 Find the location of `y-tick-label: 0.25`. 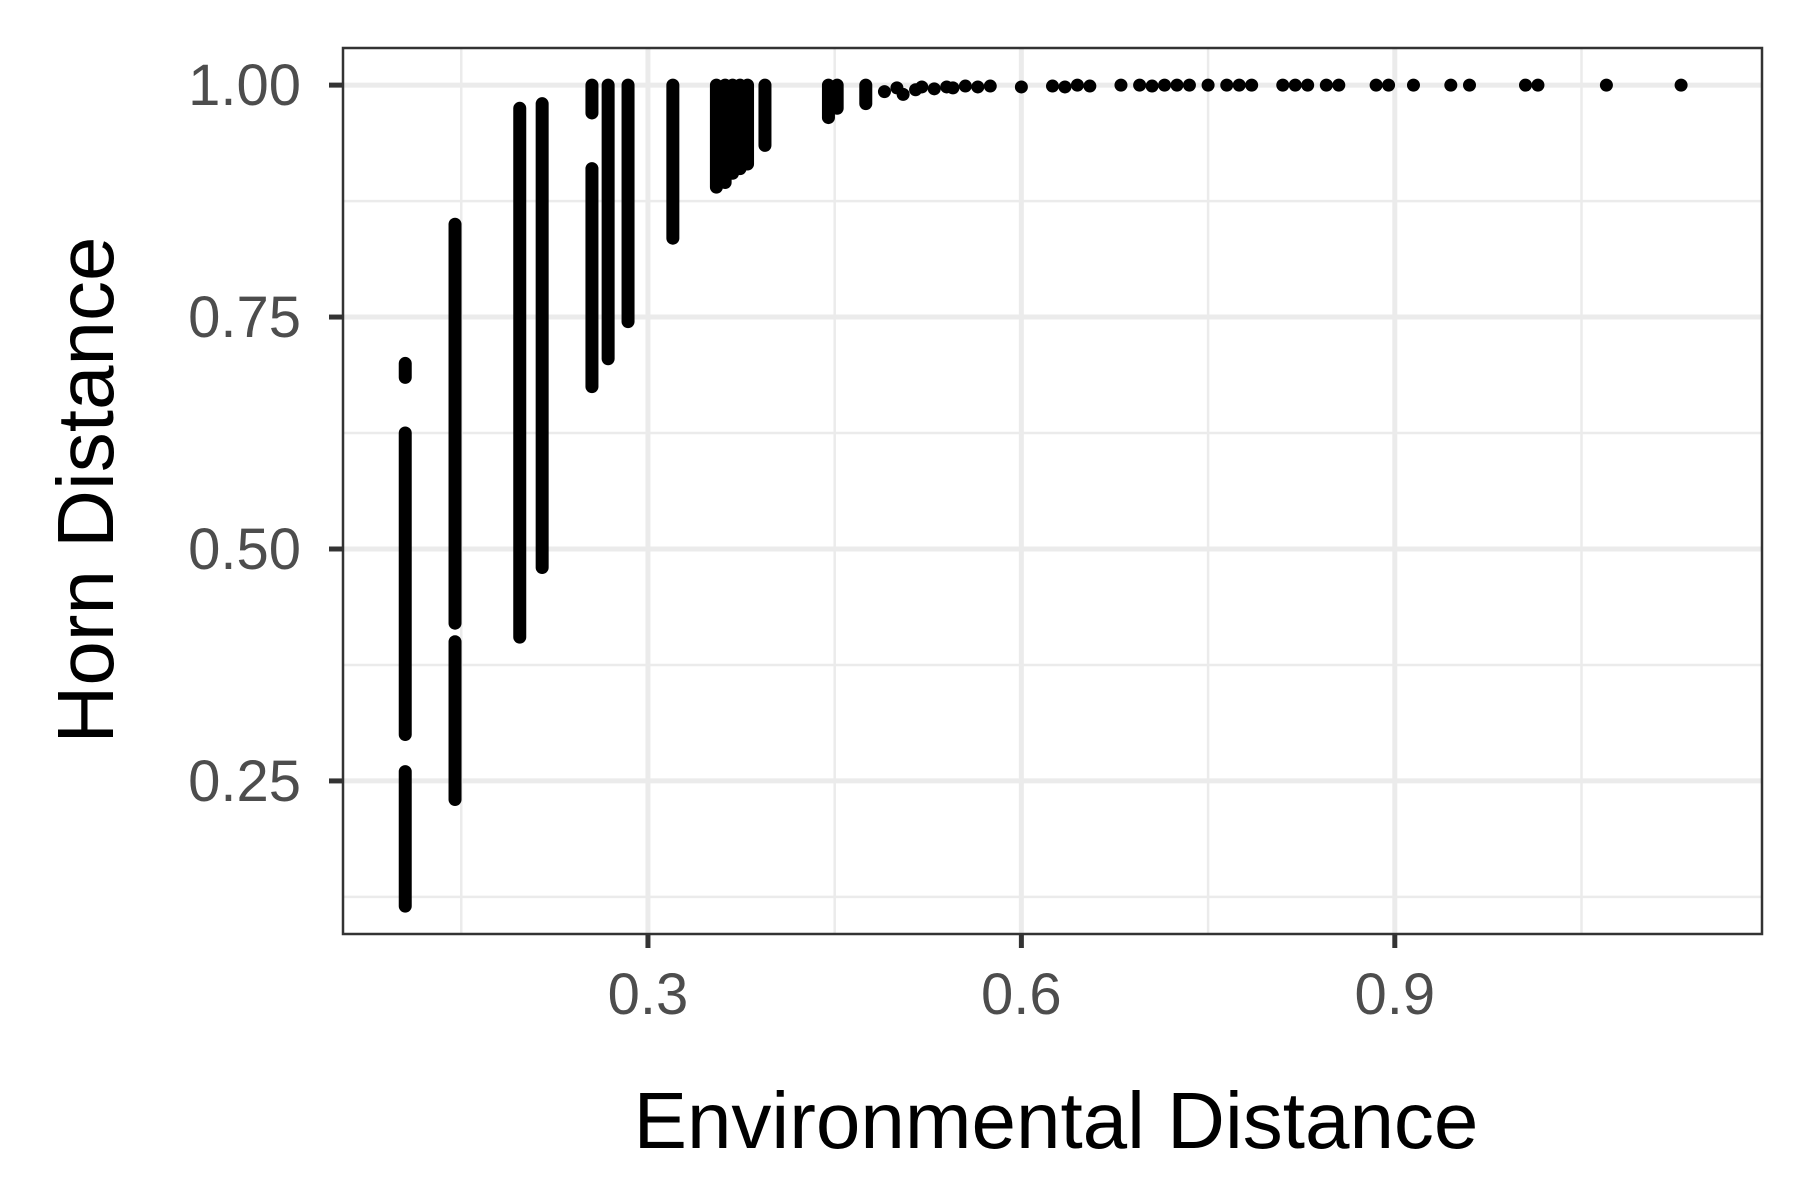

y-tick-label: 0.25 is located at coordinates (244, 781).